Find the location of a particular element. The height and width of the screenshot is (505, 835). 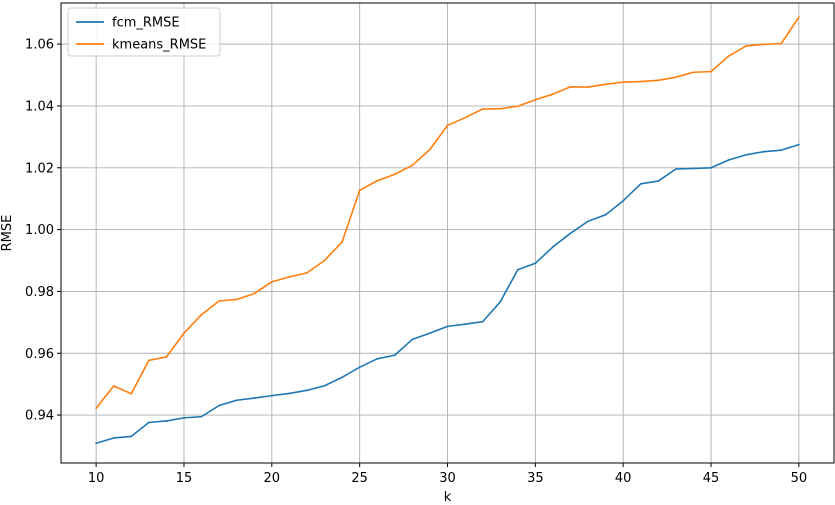

x-tick-label: 50 is located at coordinates (799, 478).